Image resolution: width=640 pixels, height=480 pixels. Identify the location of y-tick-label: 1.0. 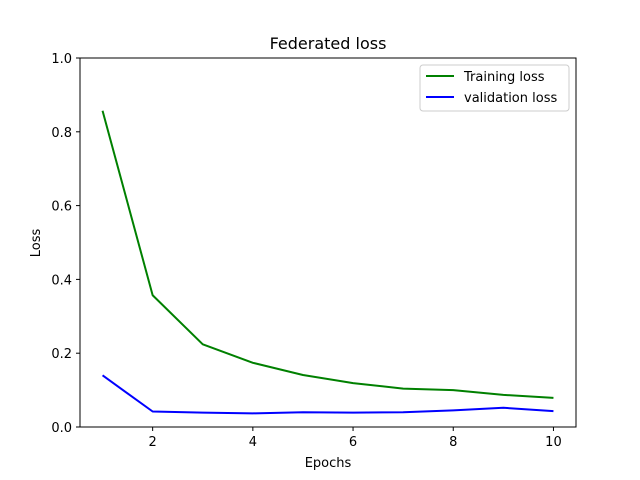
(61, 59).